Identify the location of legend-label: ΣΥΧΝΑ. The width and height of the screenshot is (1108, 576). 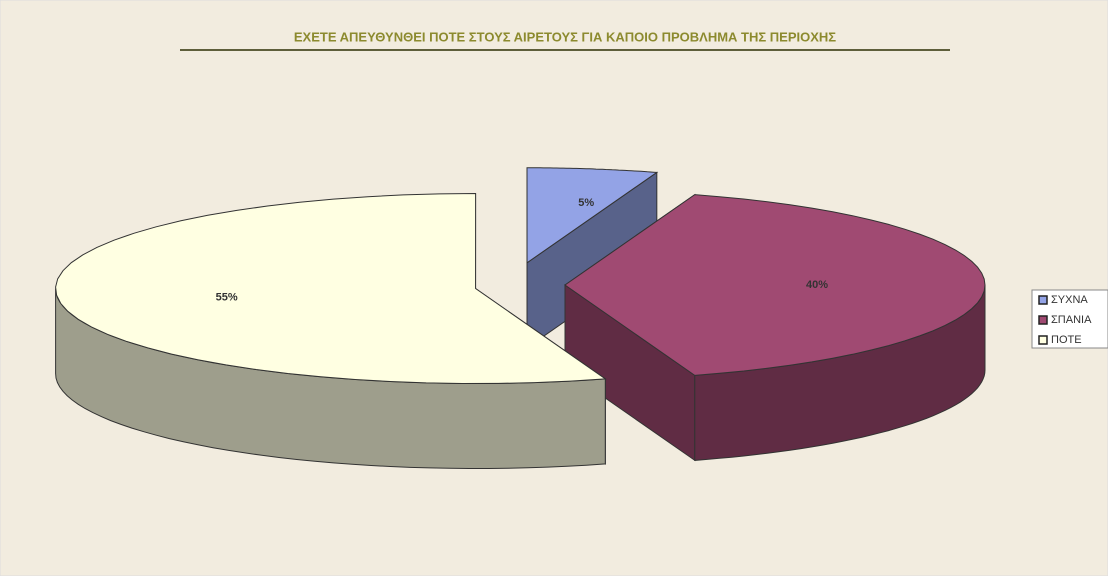
(1069, 300).